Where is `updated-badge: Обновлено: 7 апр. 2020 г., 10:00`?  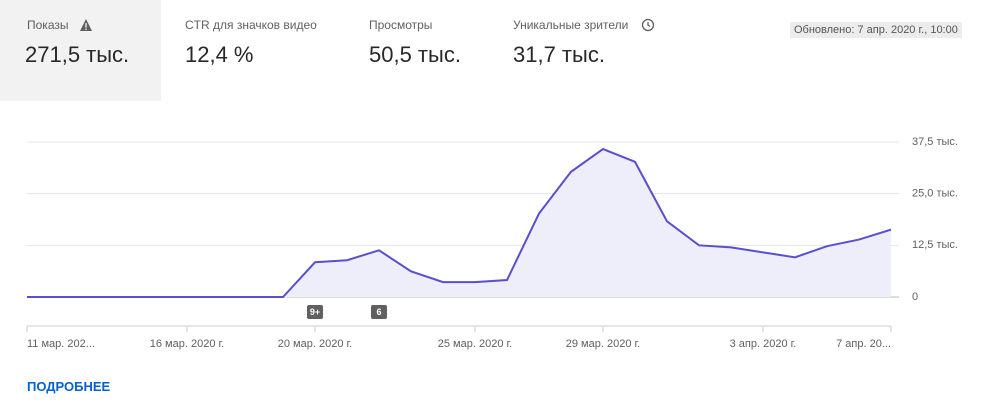 updated-badge: Обновлено: 7 апр. 2020 г., 10:00 is located at coordinates (876, 30).